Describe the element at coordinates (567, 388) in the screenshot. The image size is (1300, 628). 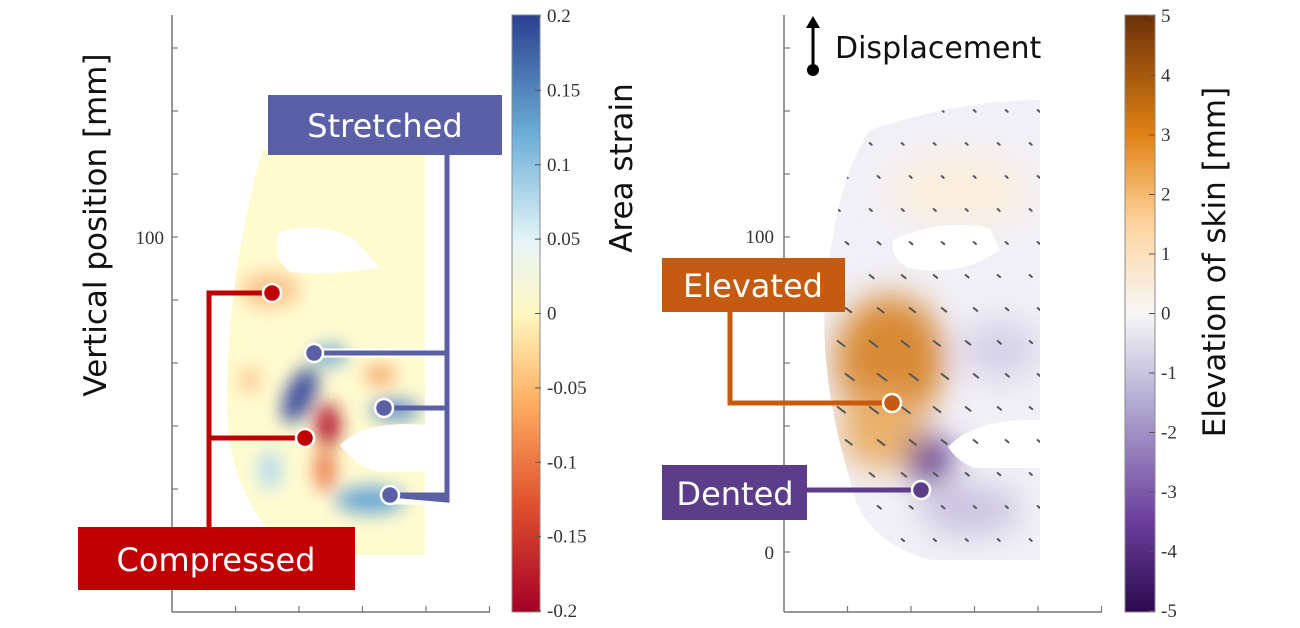
I see `colorbar-tick-label: -0.05` at that location.